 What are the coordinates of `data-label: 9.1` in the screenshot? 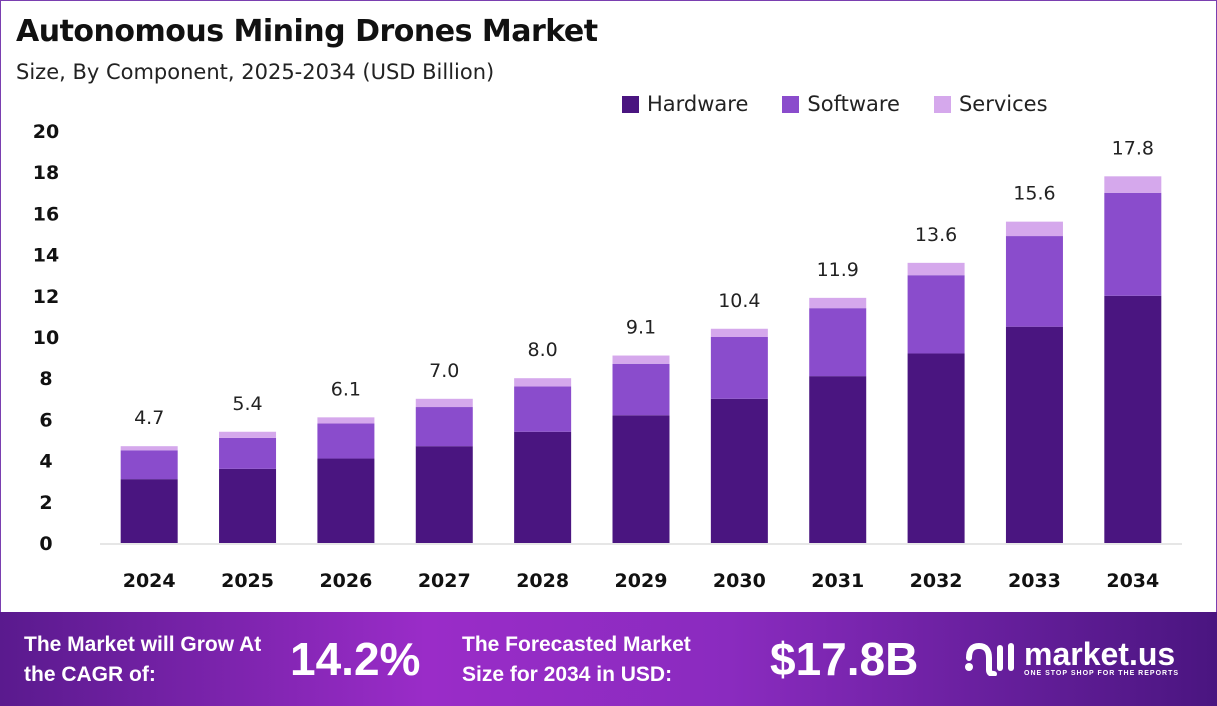 It's located at (641, 328).